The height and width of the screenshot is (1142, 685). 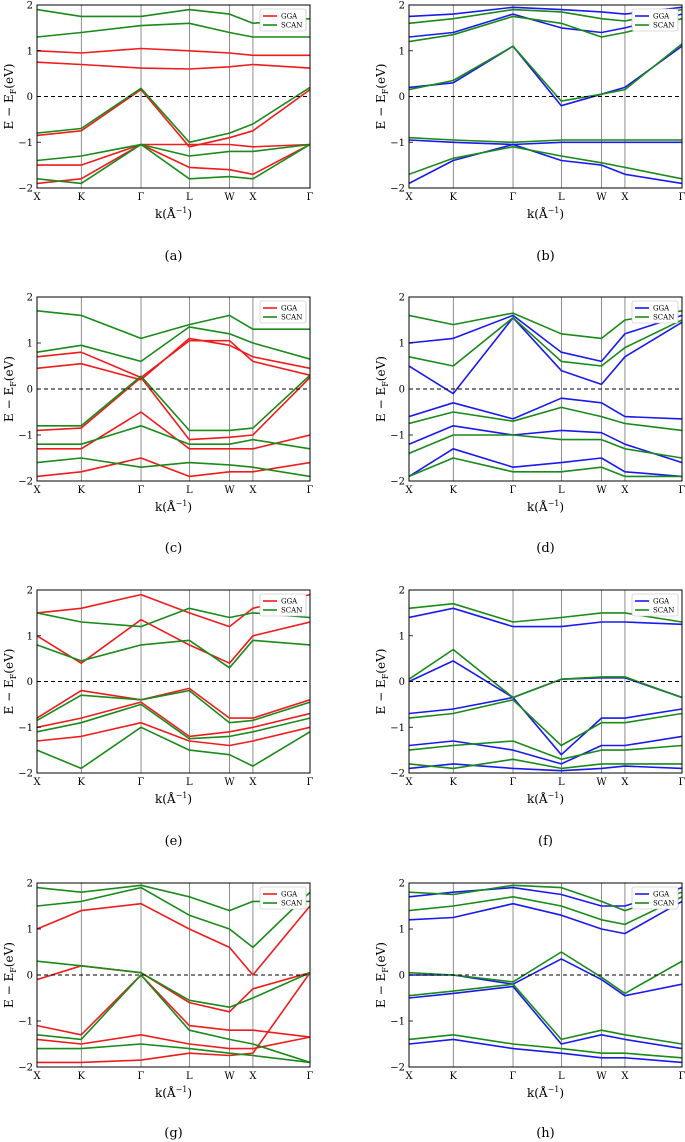 I want to click on y-tick-label: −2, so click(x=397, y=774).